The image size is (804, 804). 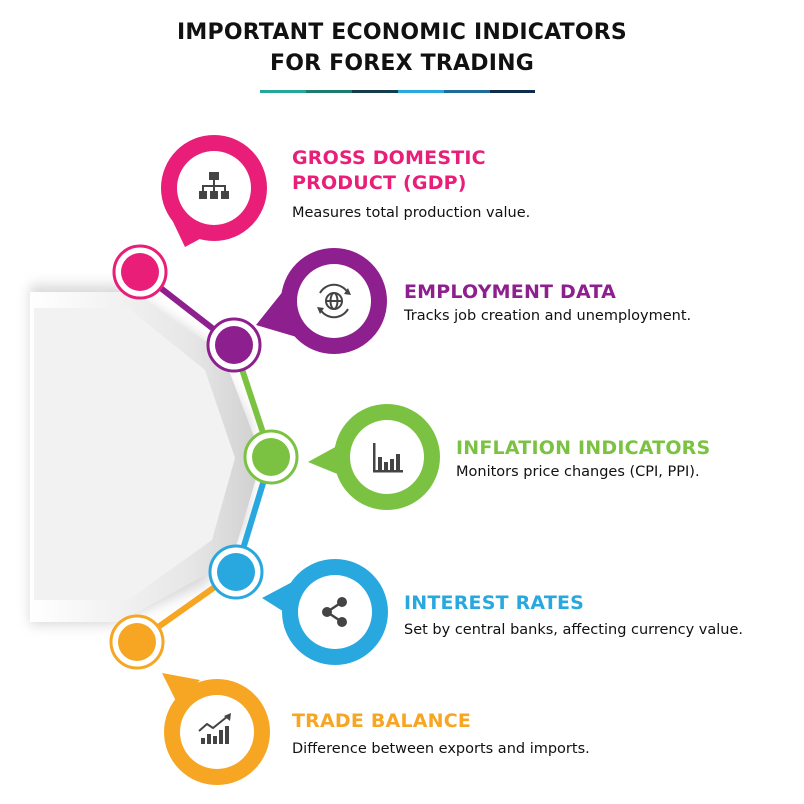 What do you see at coordinates (578, 472) in the screenshot?
I see `inflation-description: Monitors price changes (CPI, PPI).` at bounding box center [578, 472].